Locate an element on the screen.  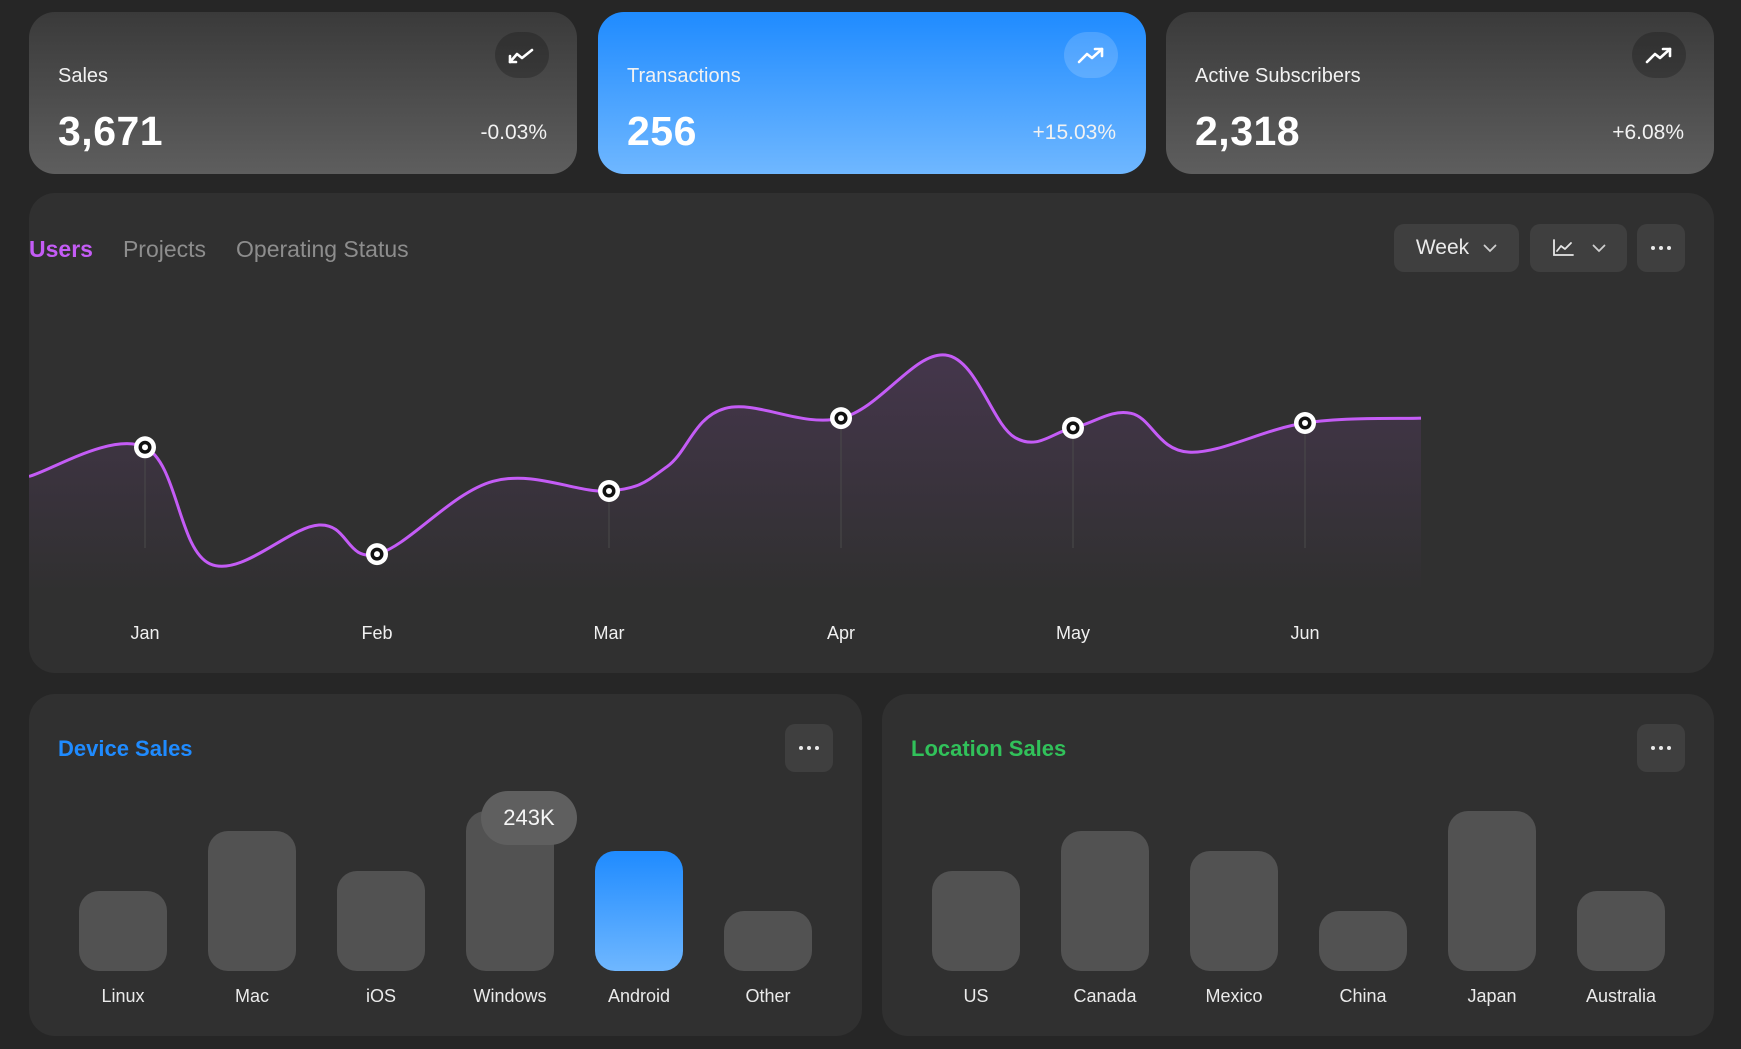
x-axis-label-may: May is located at coordinates (1073, 633).